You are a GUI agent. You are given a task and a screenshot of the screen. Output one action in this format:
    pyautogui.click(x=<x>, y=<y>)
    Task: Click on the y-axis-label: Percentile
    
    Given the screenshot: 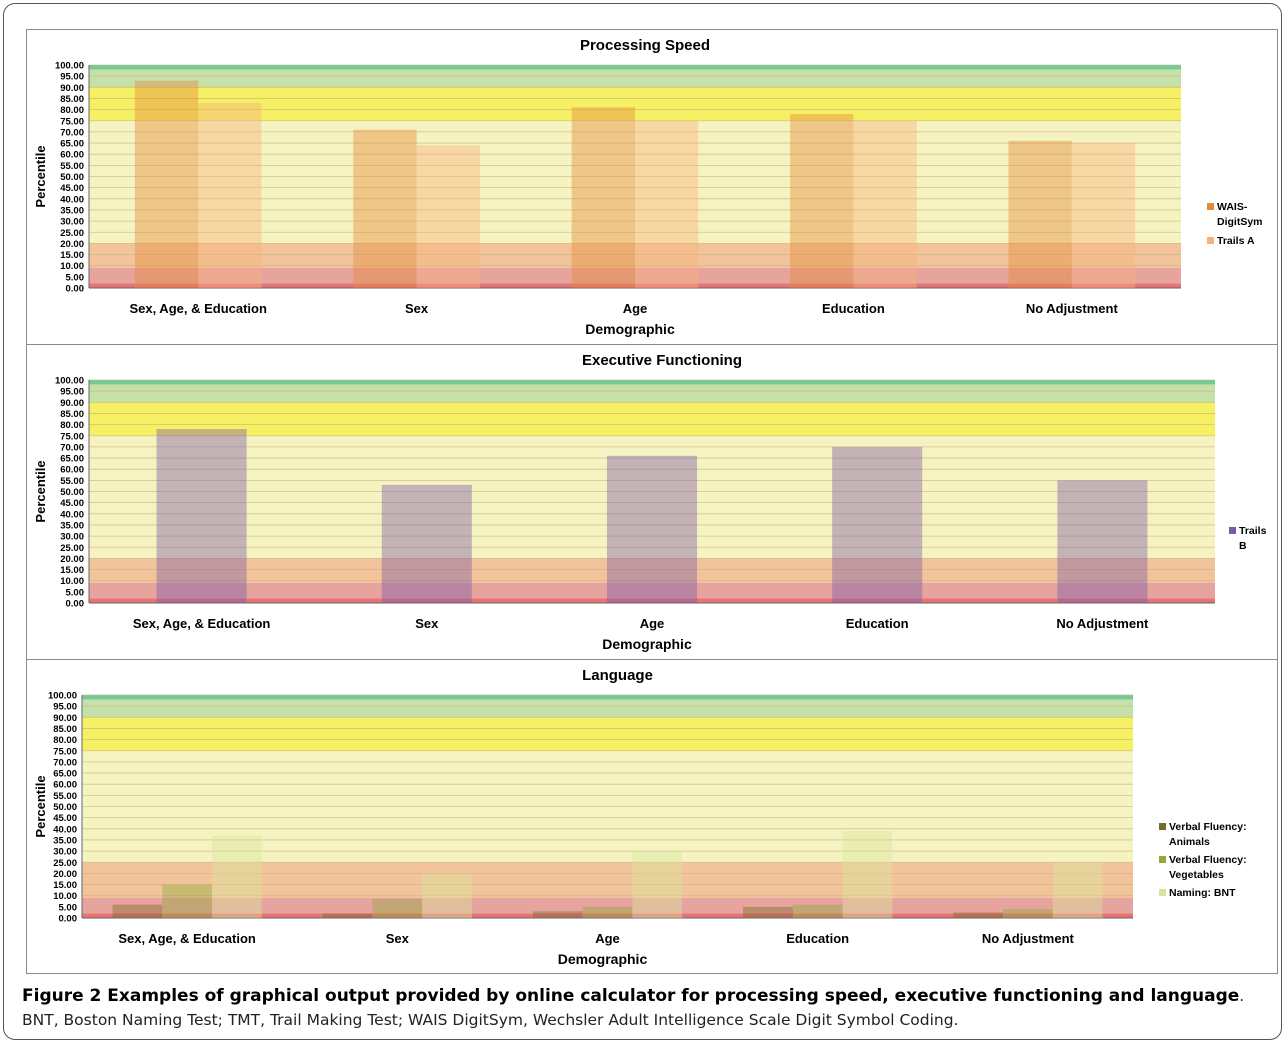 What is the action you would take?
    pyautogui.click(x=40, y=806)
    